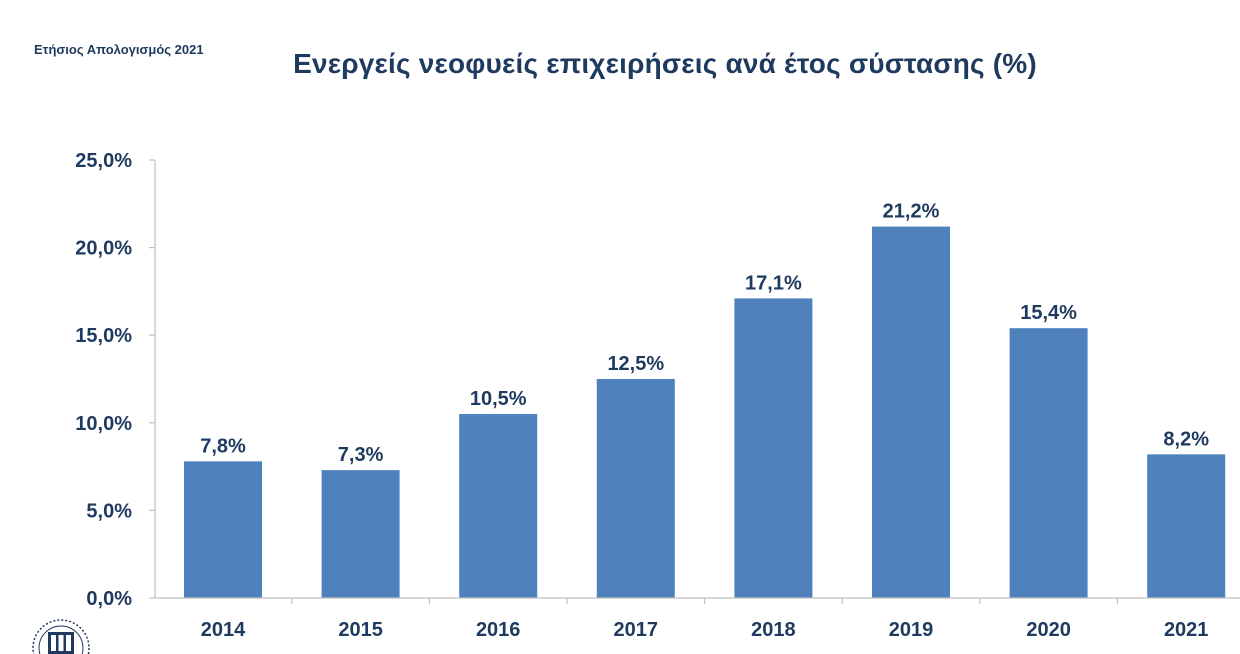 The width and height of the screenshot is (1240, 654). Describe the element at coordinates (635, 488) in the screenshot. I see `bar-2017` at that location.